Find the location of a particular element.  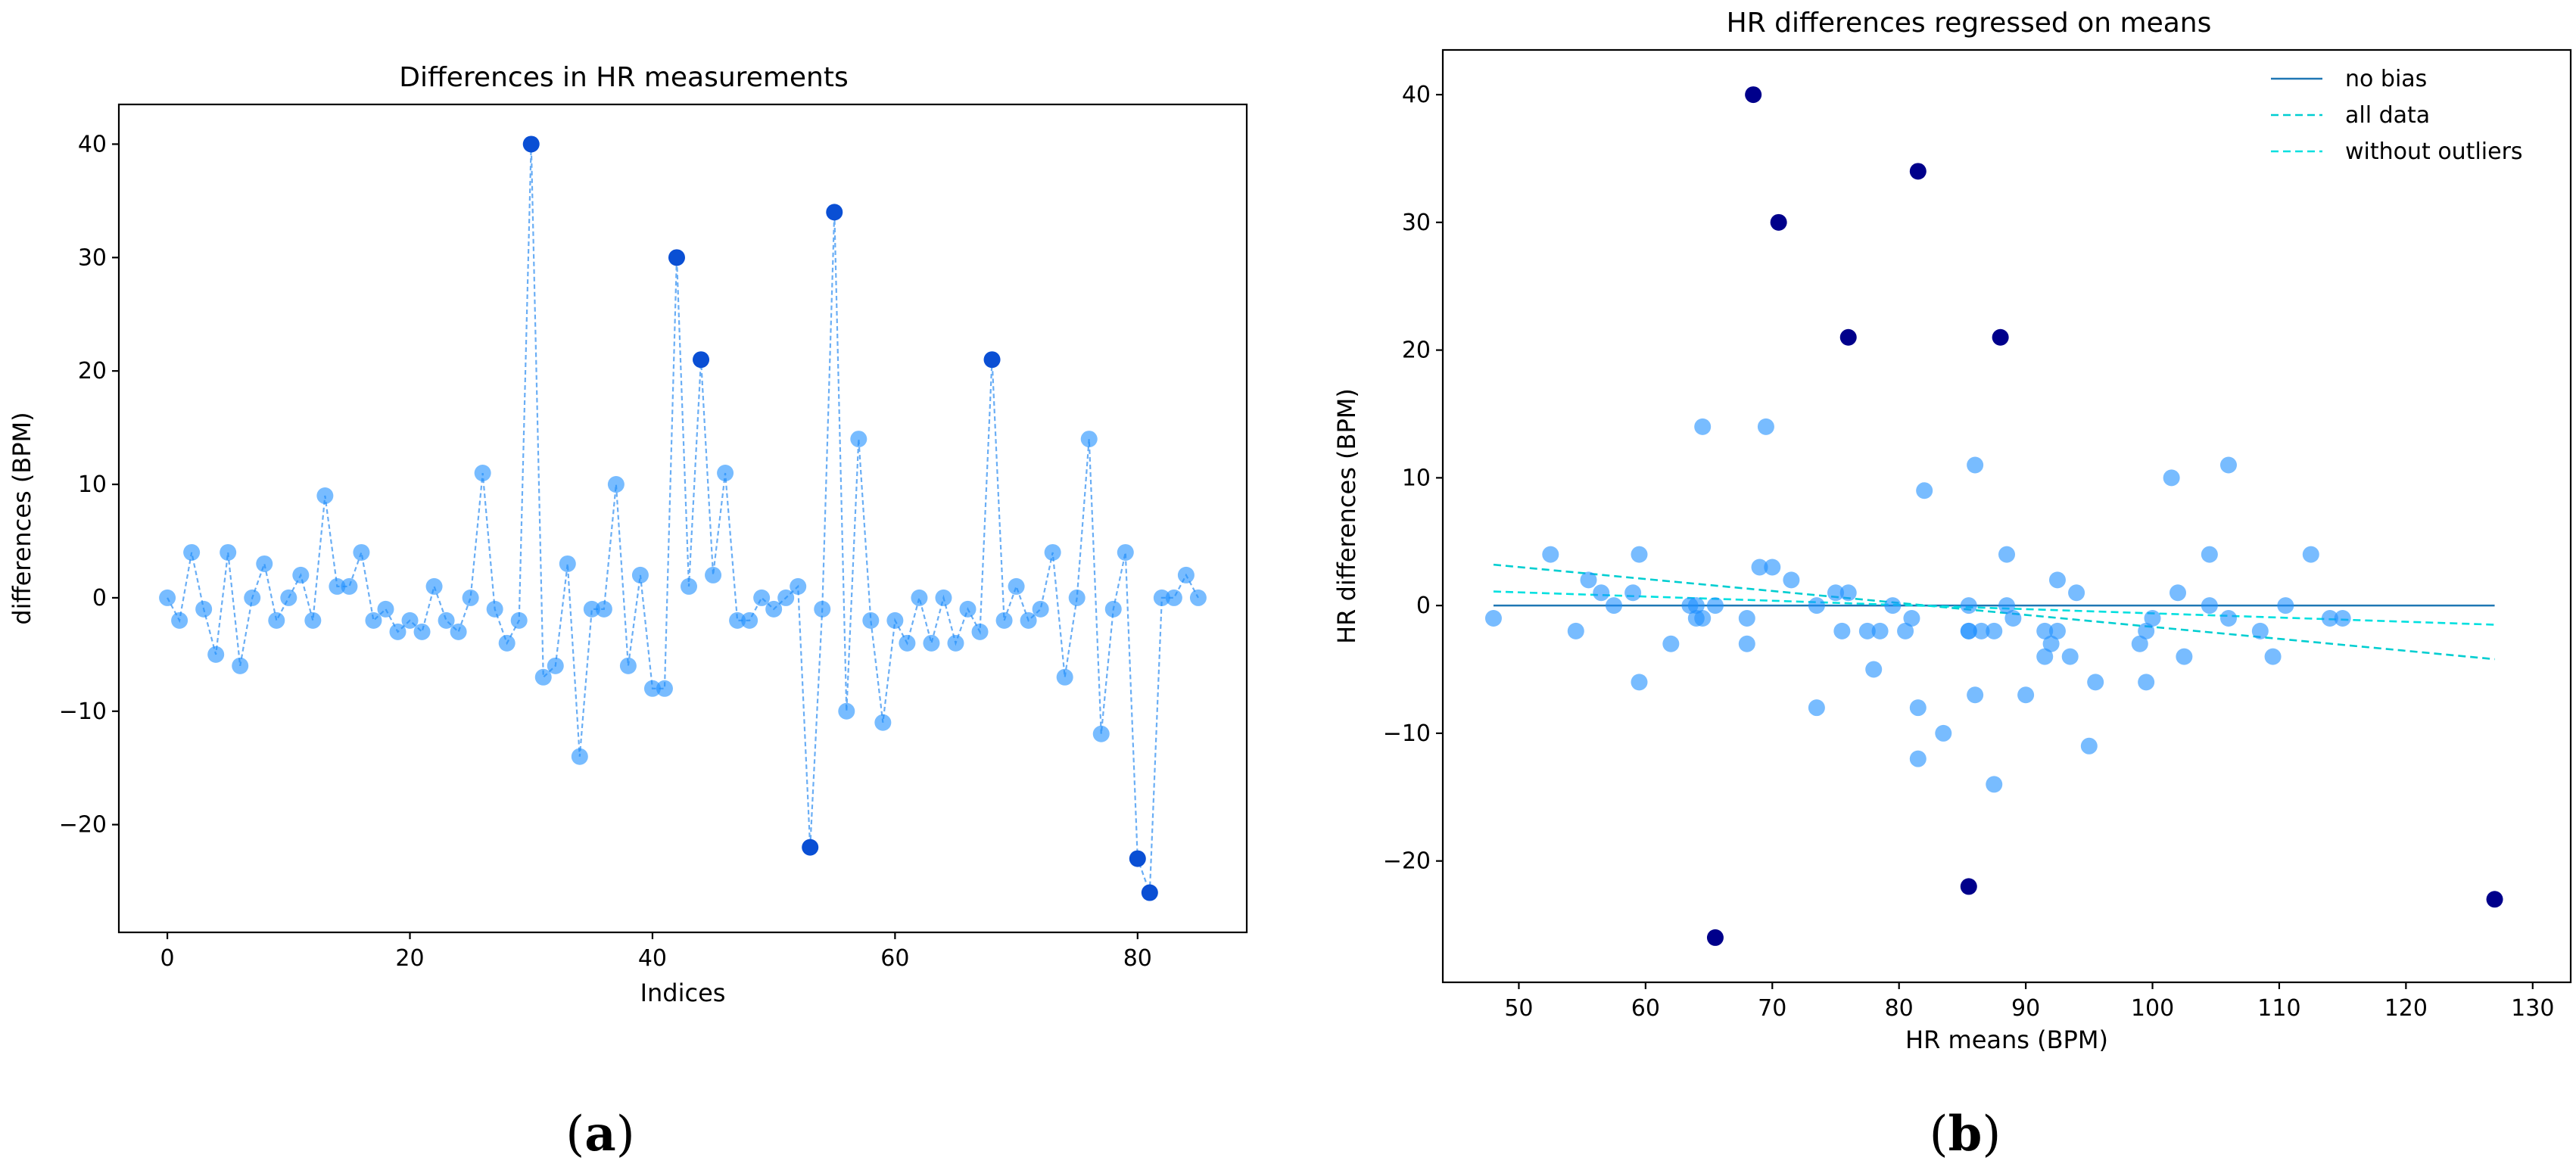

legend-label-without-outliers: without outliers is located at coordinates (2434, 151).